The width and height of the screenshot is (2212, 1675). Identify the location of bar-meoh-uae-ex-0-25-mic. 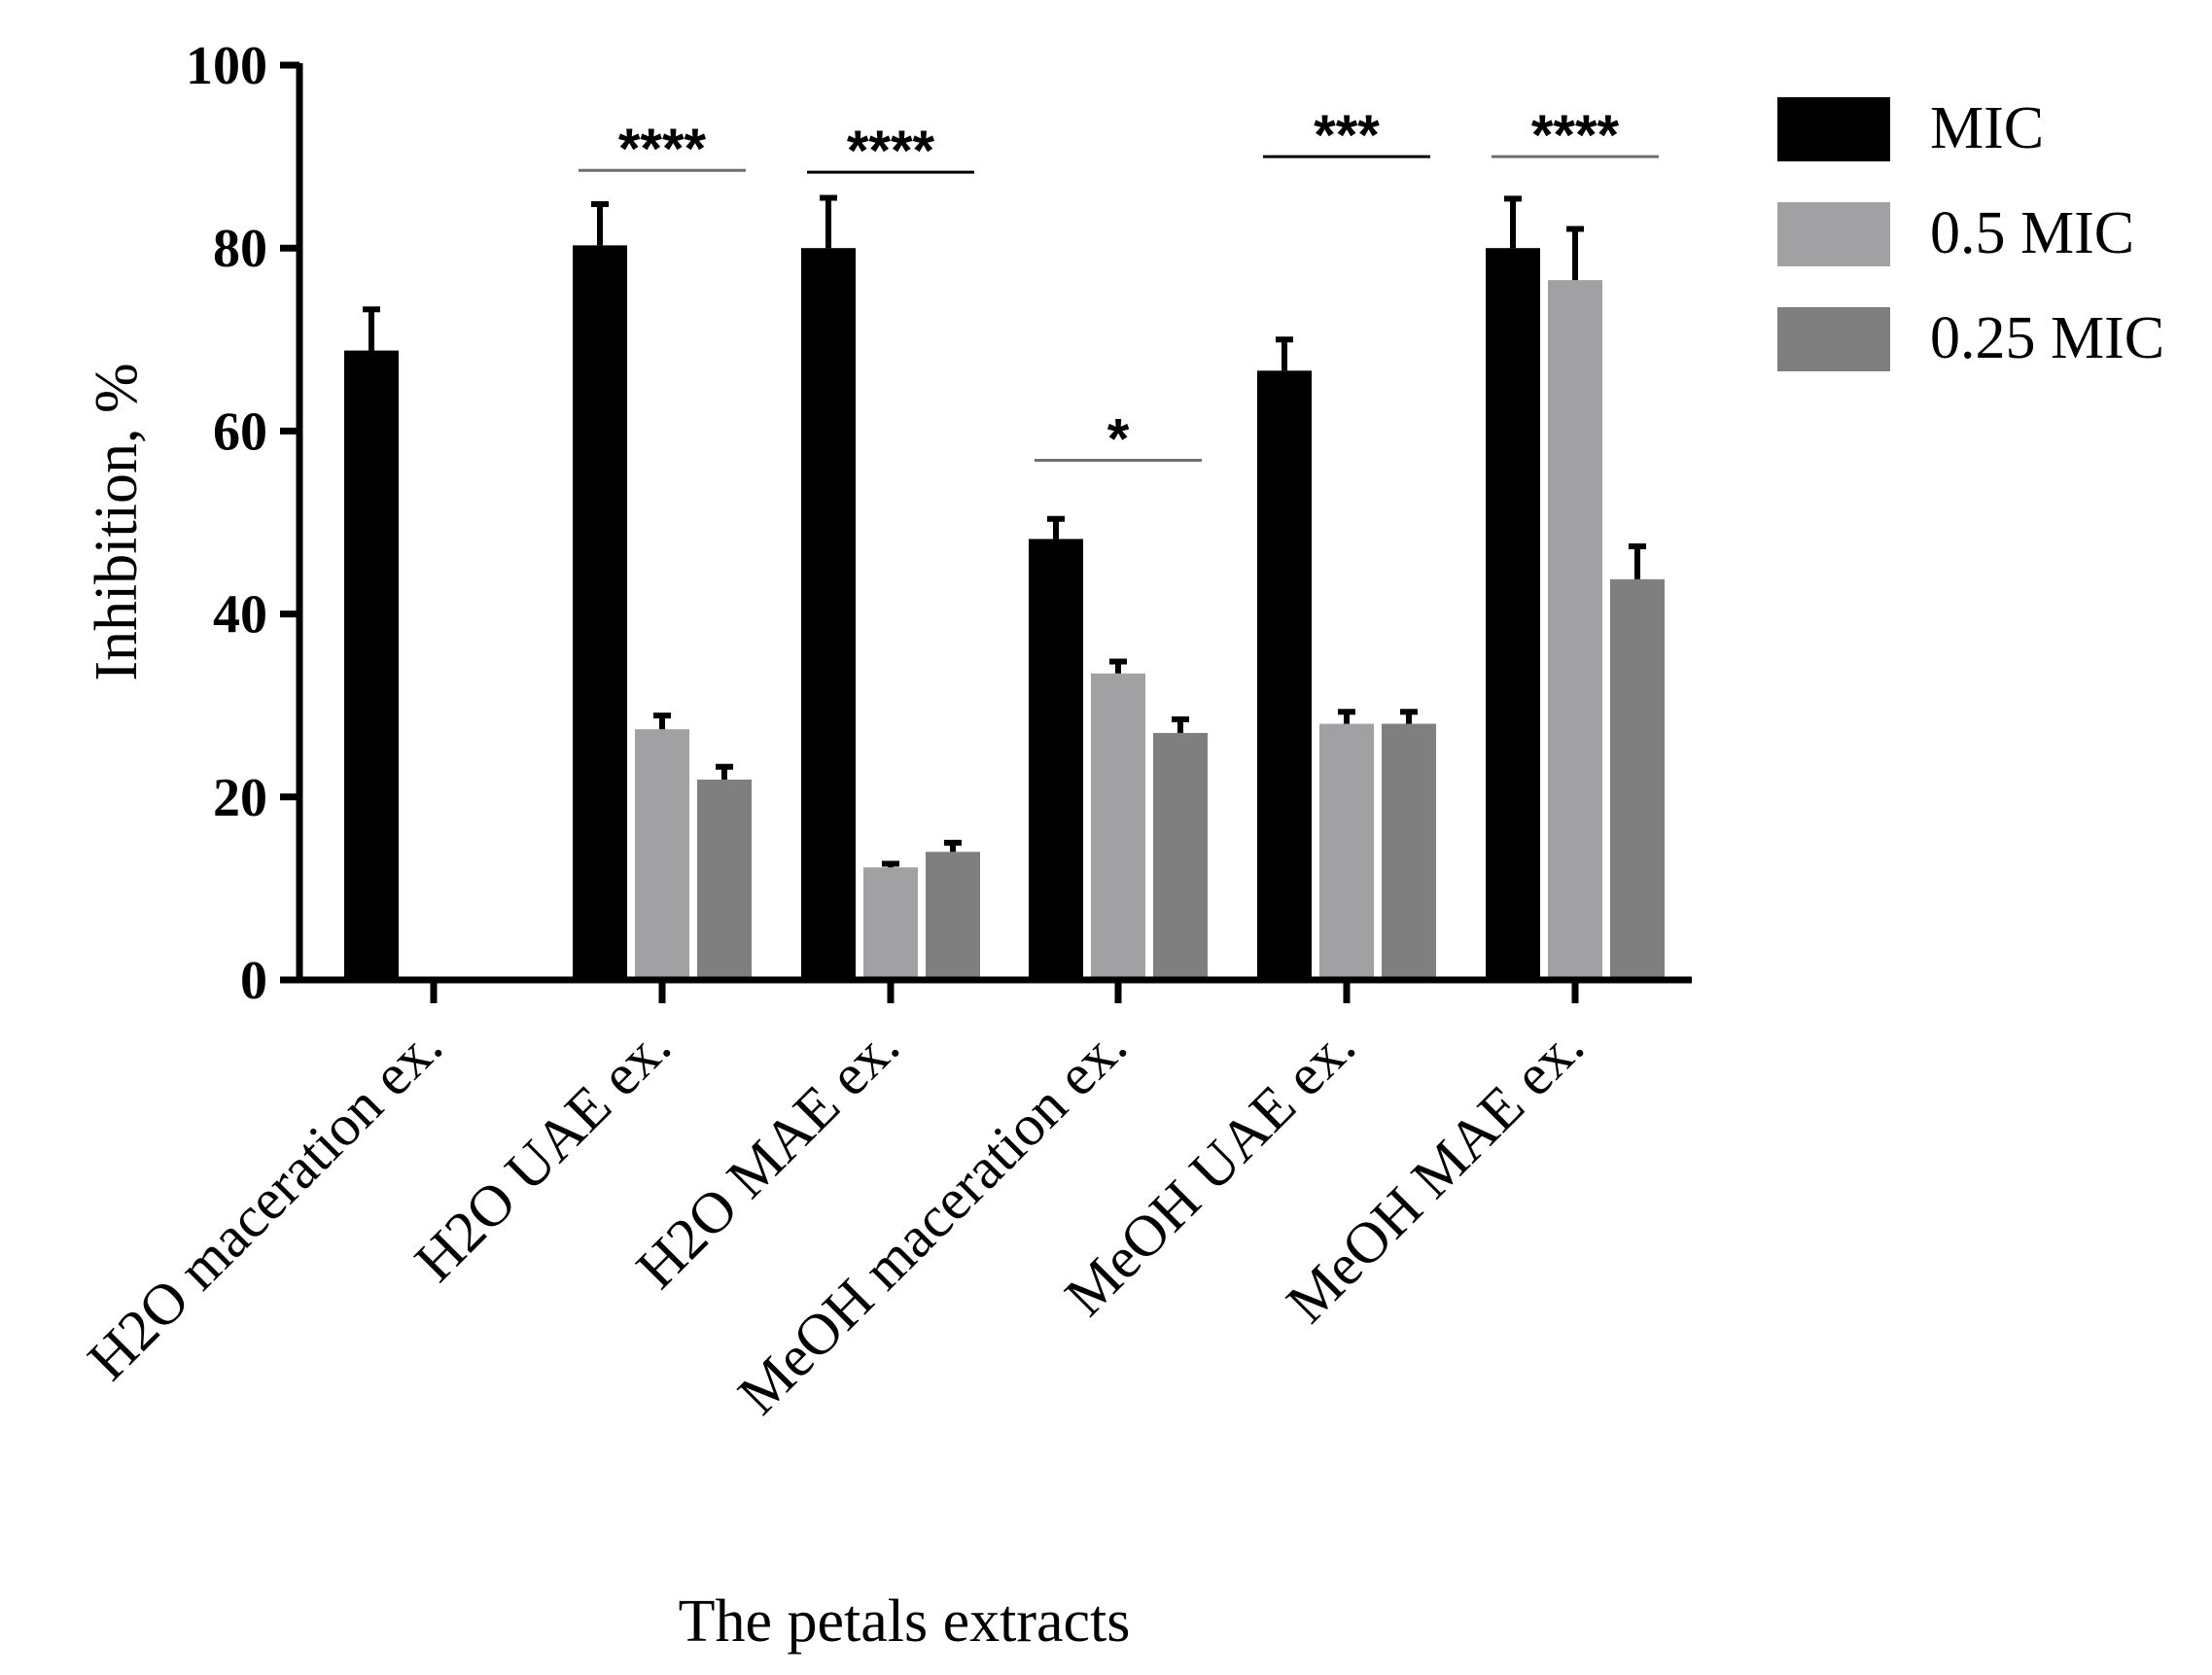
(1409, 851).